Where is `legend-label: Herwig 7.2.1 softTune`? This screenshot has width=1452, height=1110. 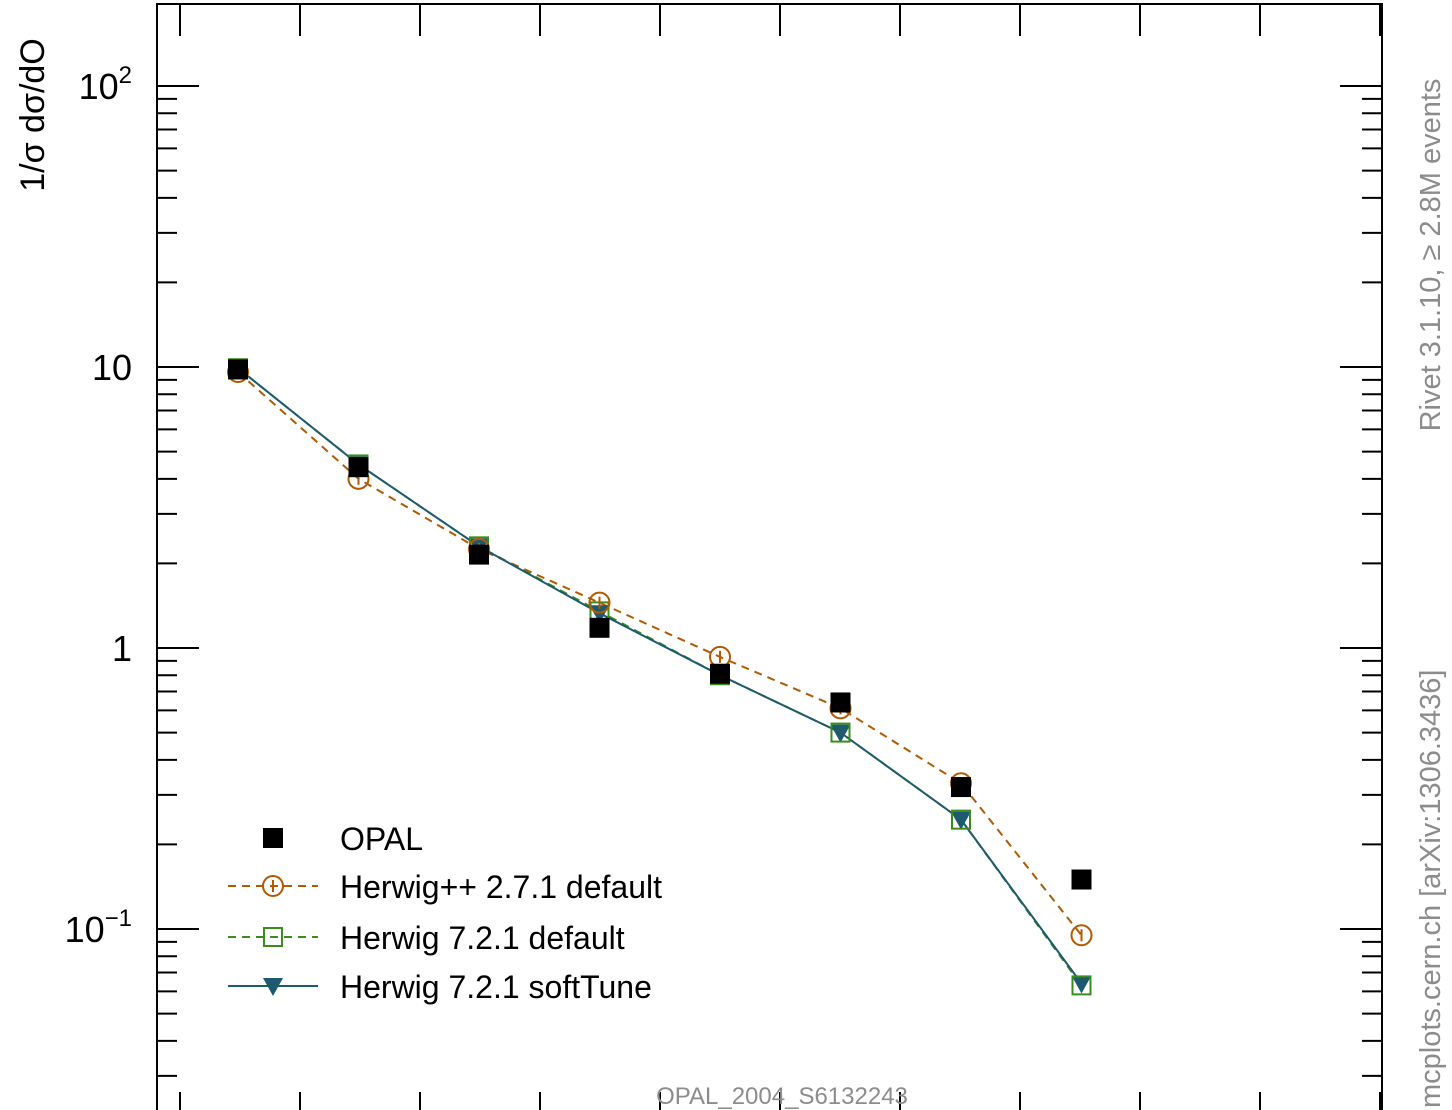
legend-label: Herwig 7.2.1 softTune is located at coordinates (496, 987).